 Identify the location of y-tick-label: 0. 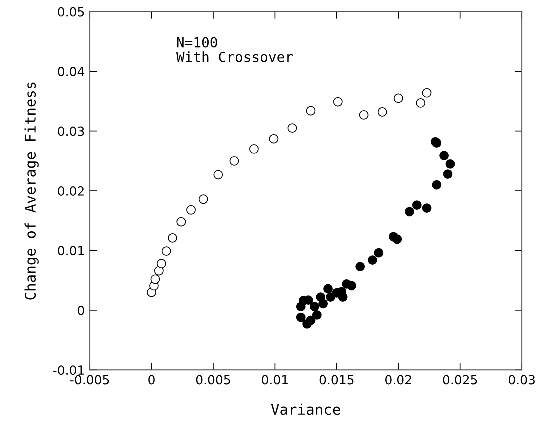
(81, 311).